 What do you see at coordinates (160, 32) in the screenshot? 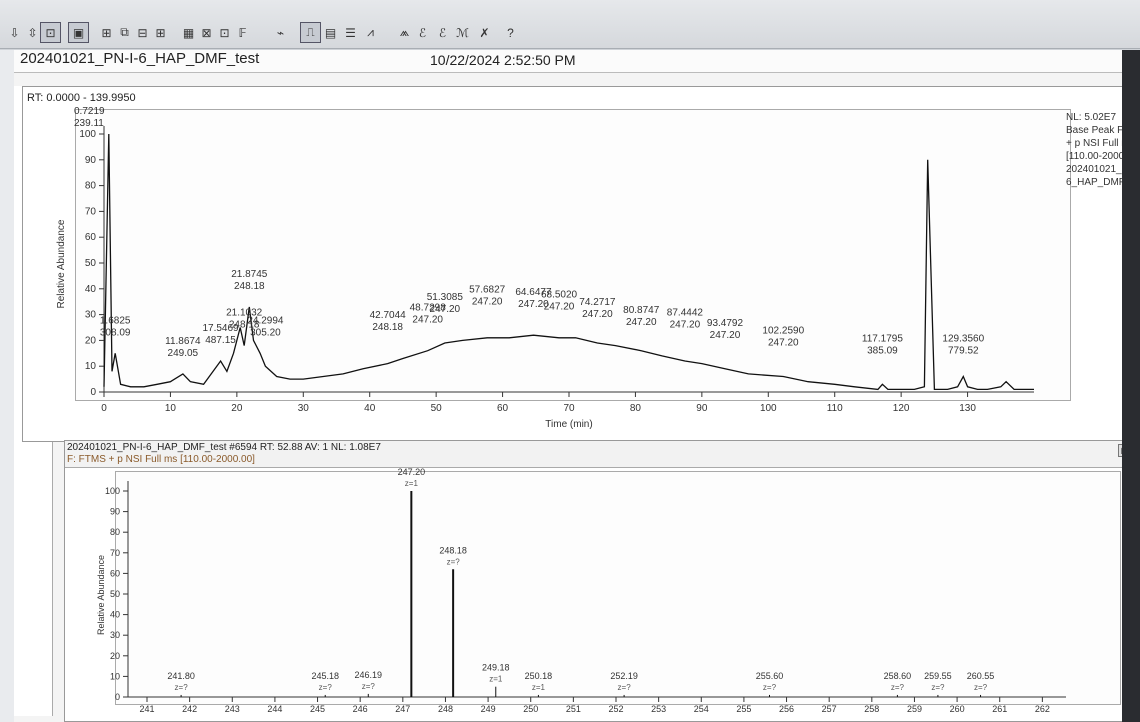
I see `grid-icon: ⊞` at bounding box center [160, 32].